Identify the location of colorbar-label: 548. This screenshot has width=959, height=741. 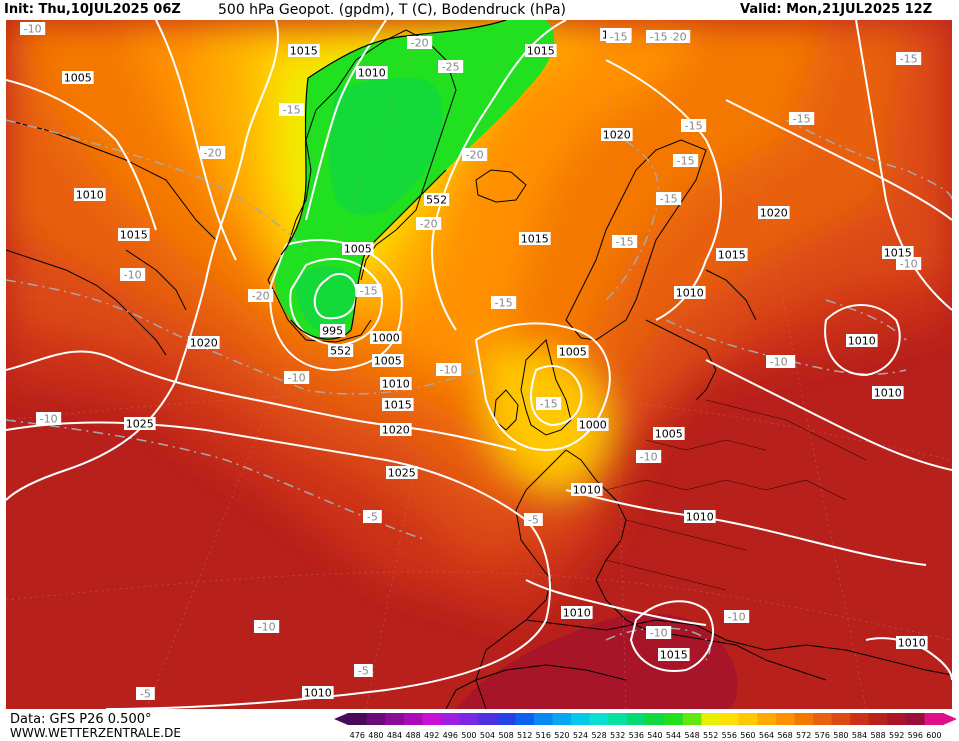
(691, 735).